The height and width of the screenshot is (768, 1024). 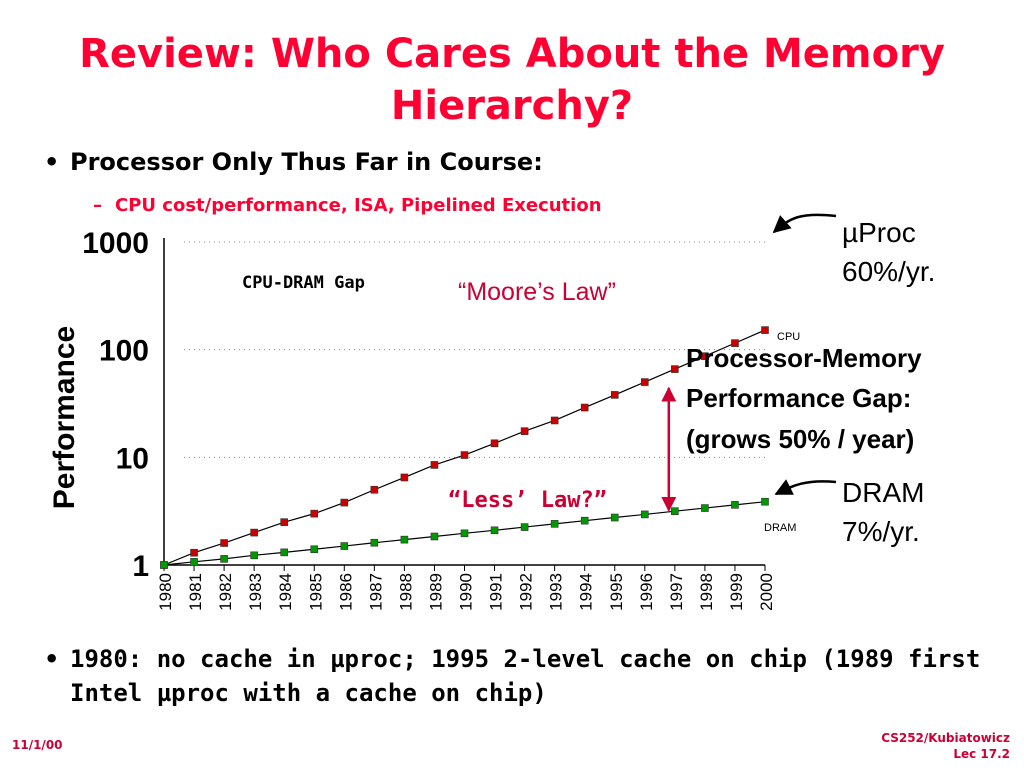 What do you see at coordinates (404, 539) in the screenshot?
I see `data-point-dram-1988` at bounding box center [404, 539].